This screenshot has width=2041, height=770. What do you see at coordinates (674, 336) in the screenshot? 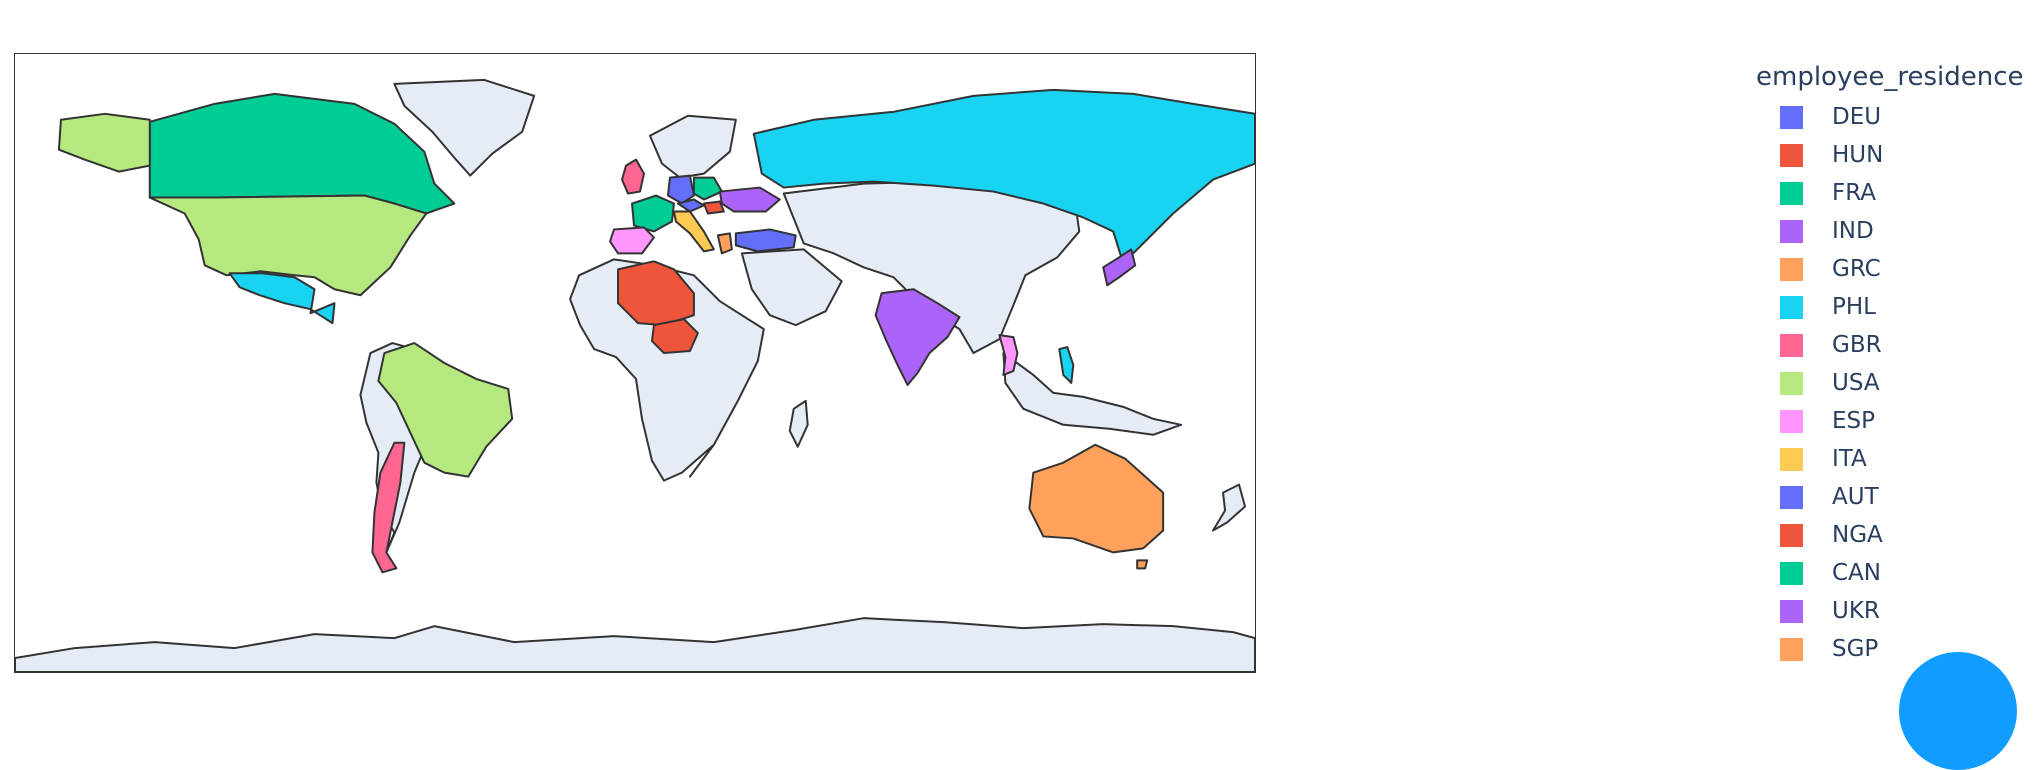
I see `country-NGA` at bounding box center [674, 336].